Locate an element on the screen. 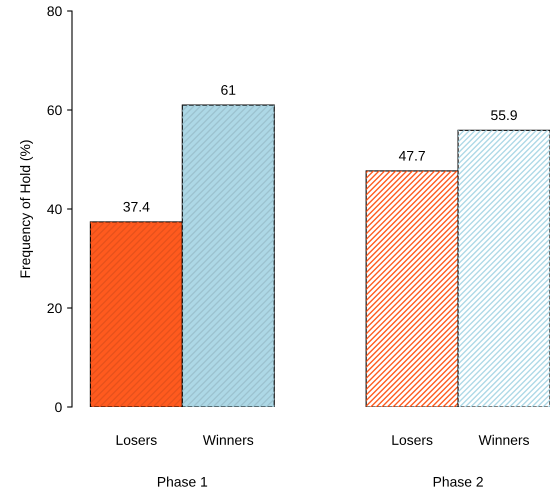 The height and width of the screenshot is (493, 550). y-tick-label: 60 is located at coordinates (55, 110).